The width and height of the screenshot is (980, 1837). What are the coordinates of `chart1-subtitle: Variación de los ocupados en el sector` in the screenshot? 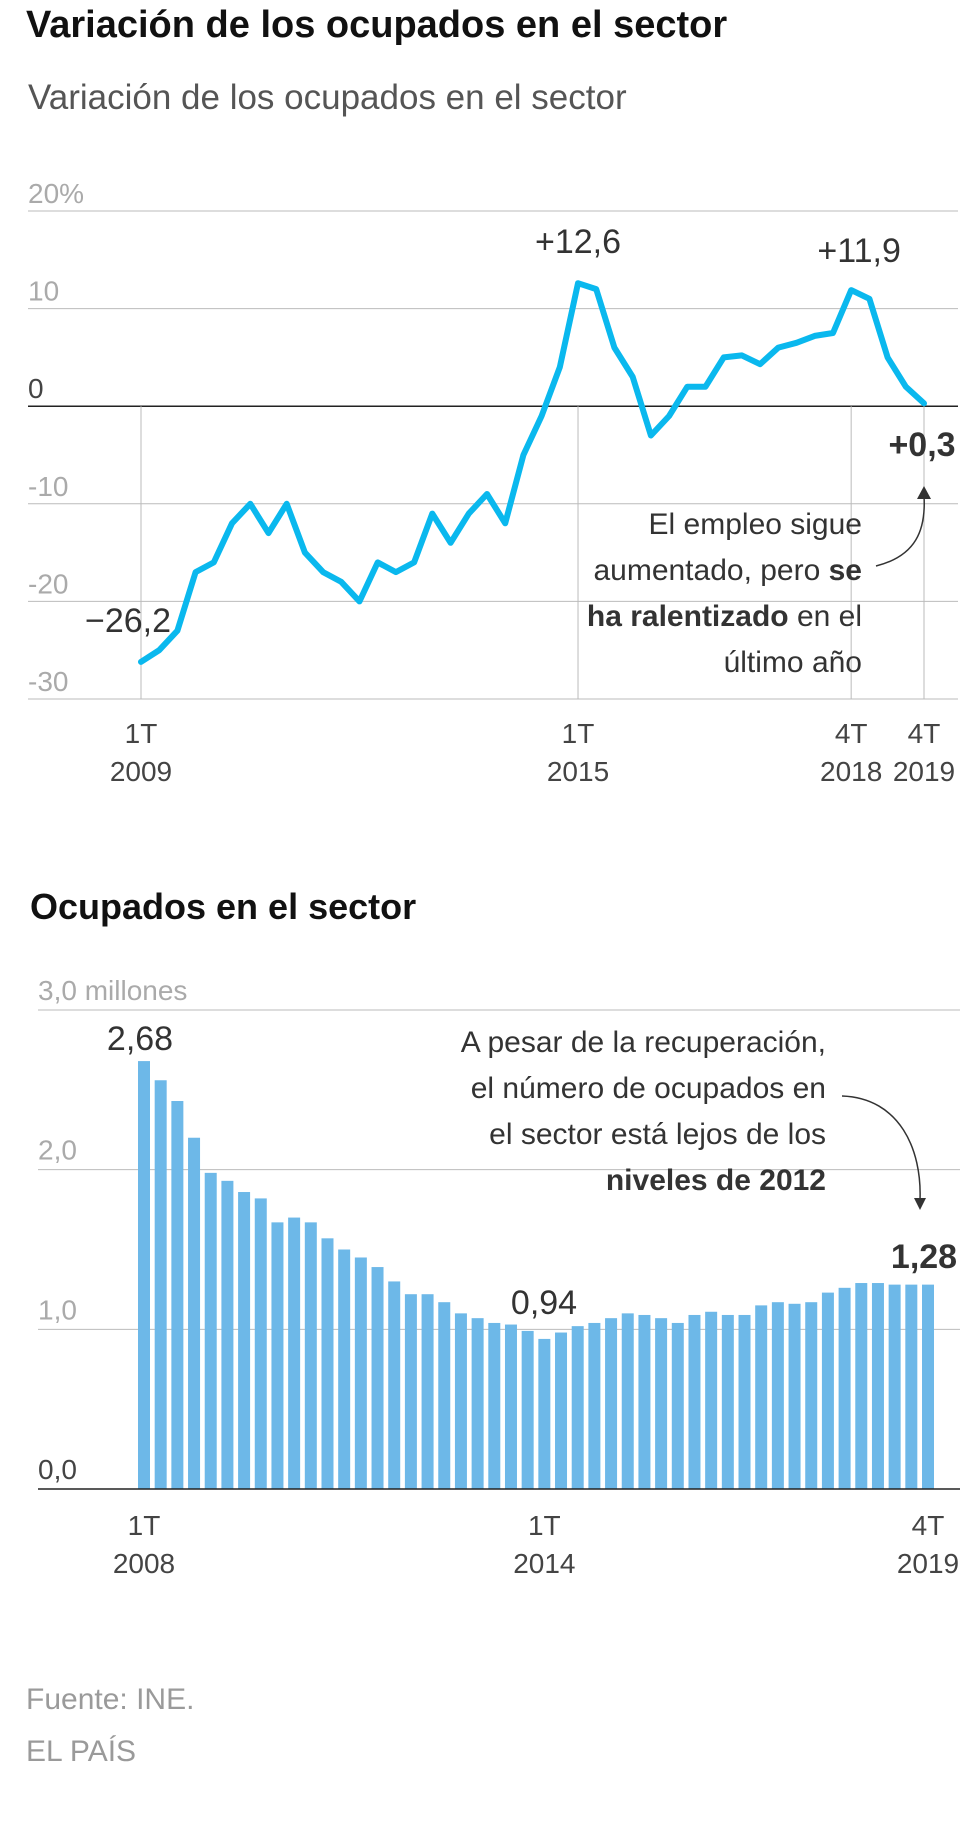 It's located at (327, 97).